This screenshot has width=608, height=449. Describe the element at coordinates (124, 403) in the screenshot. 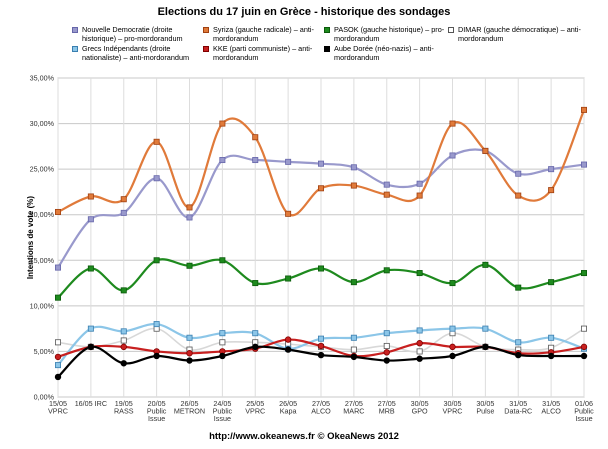

I see `x-tick-label-line: 19/05` at that location.